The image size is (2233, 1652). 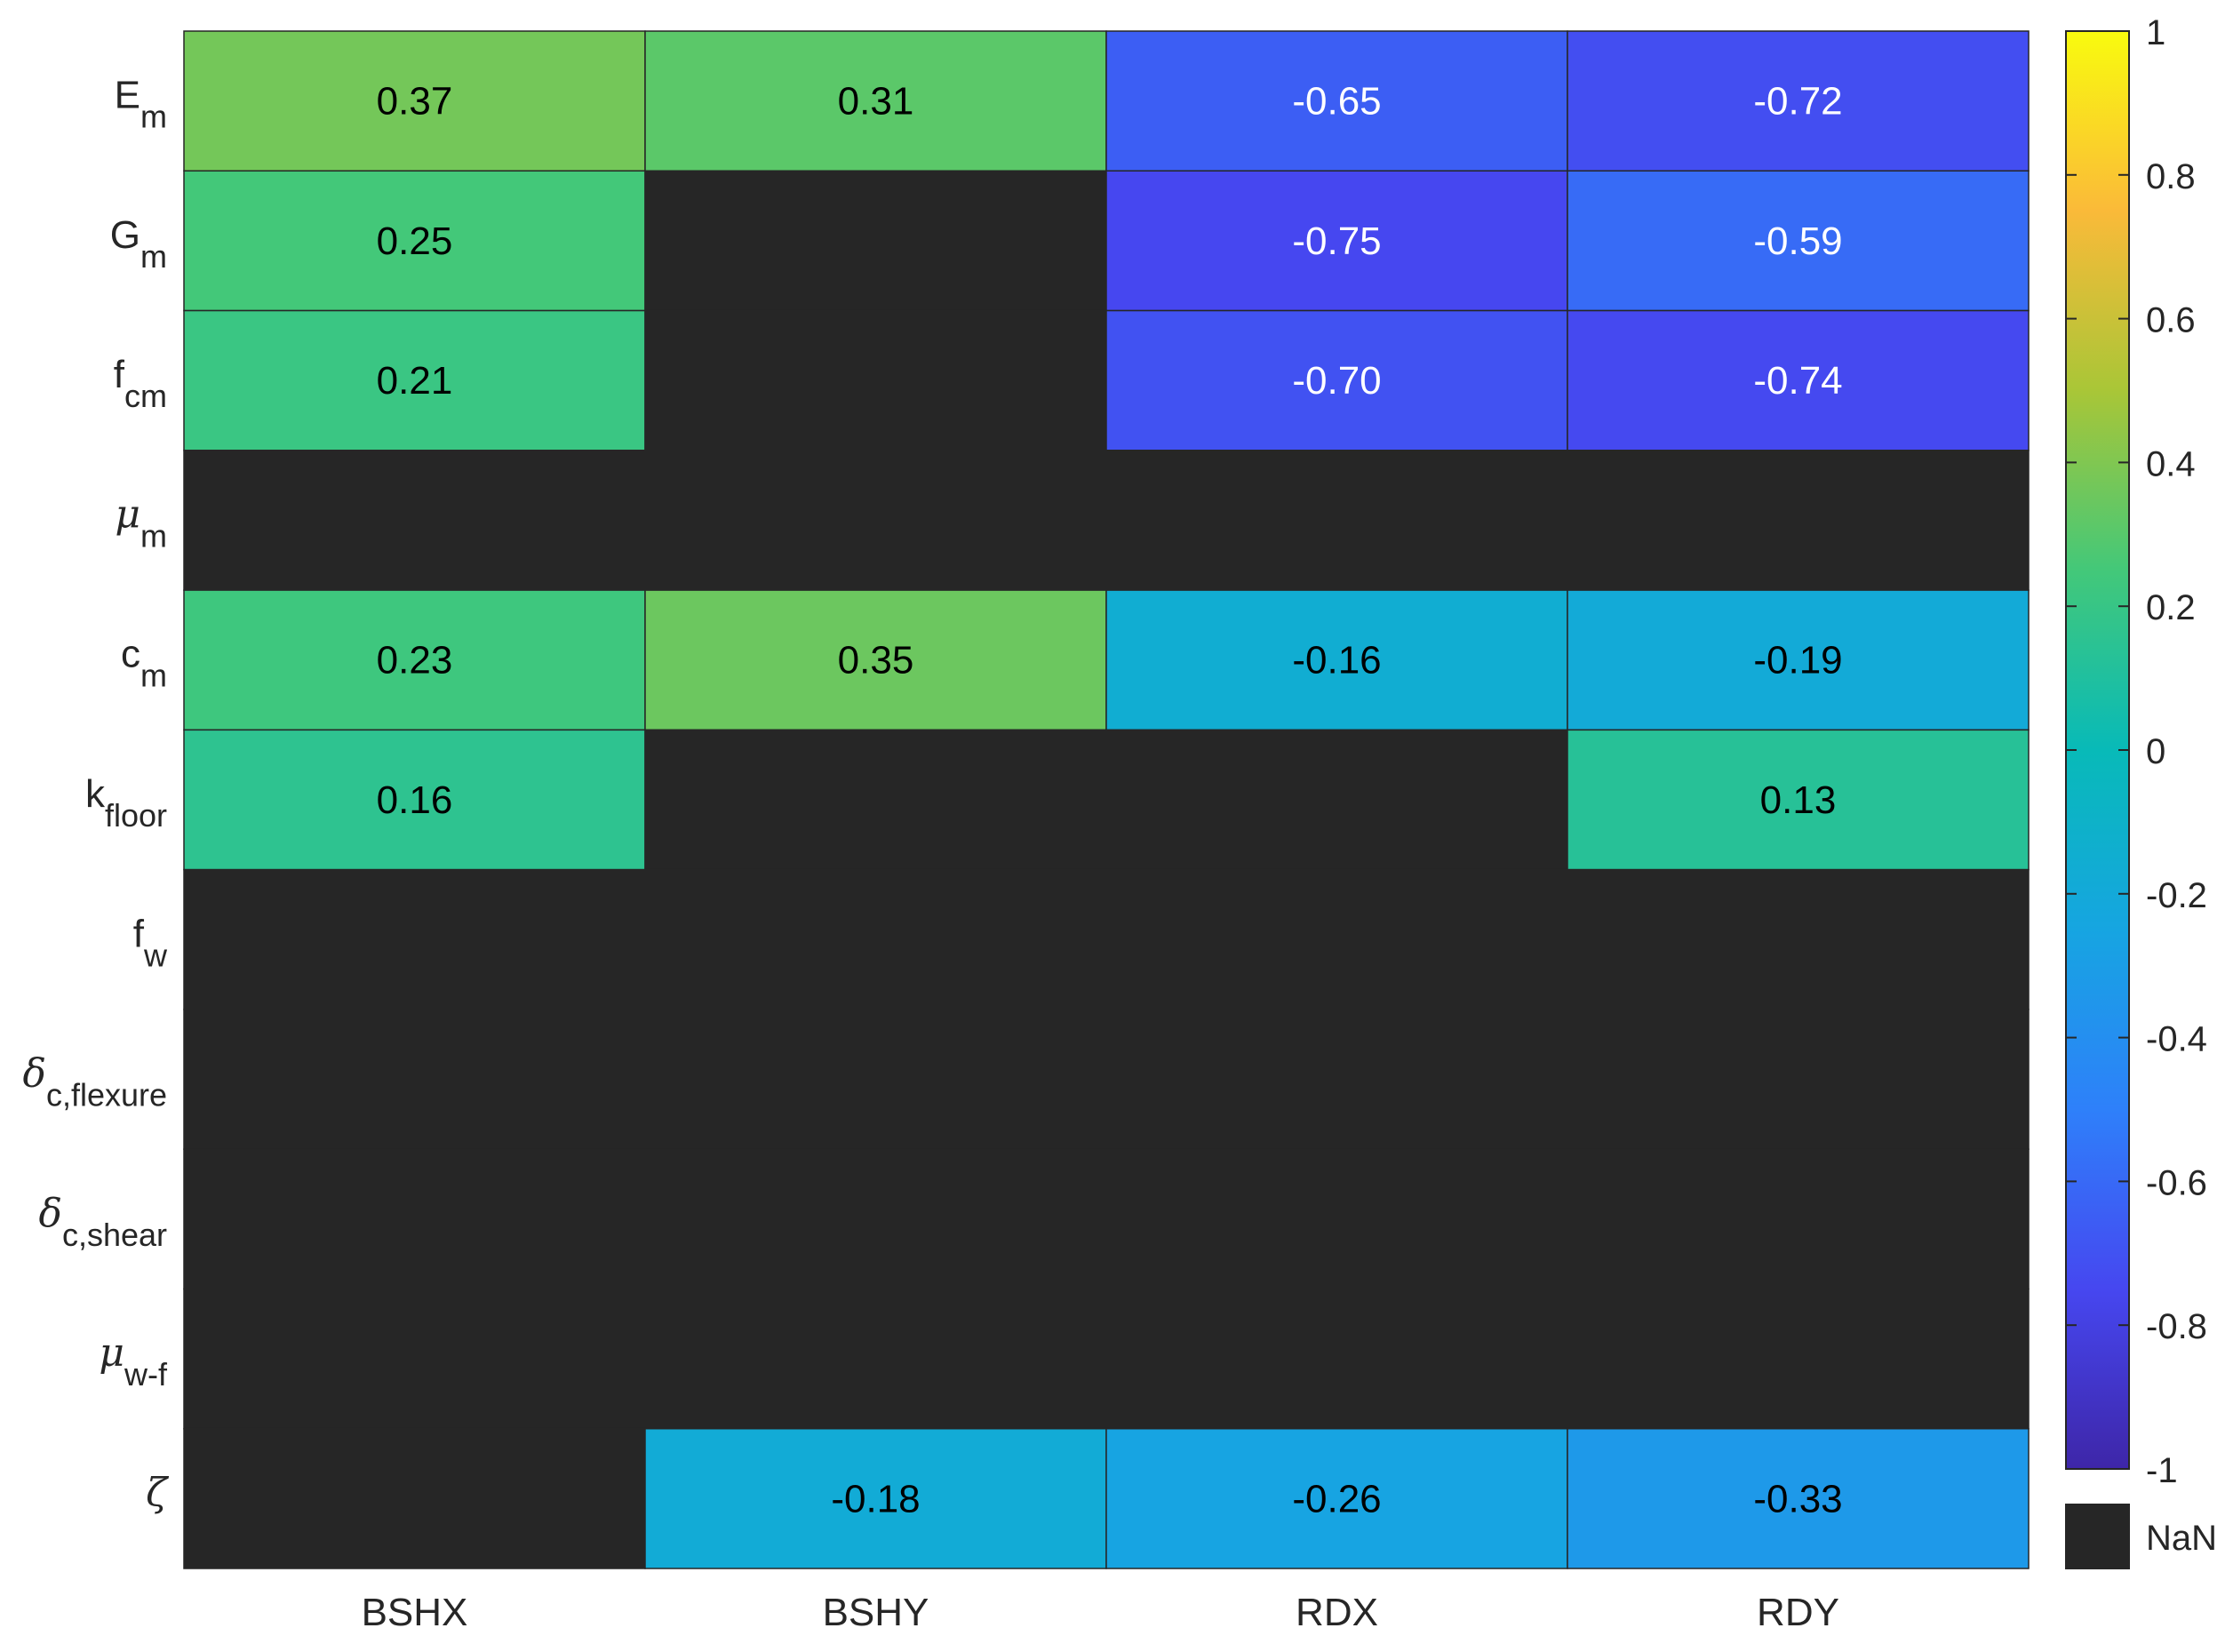 What do you see at coordinates (145, 396) in the screenshot?
I see `row-label-subscript: cm` at bounding box center [145, 396].